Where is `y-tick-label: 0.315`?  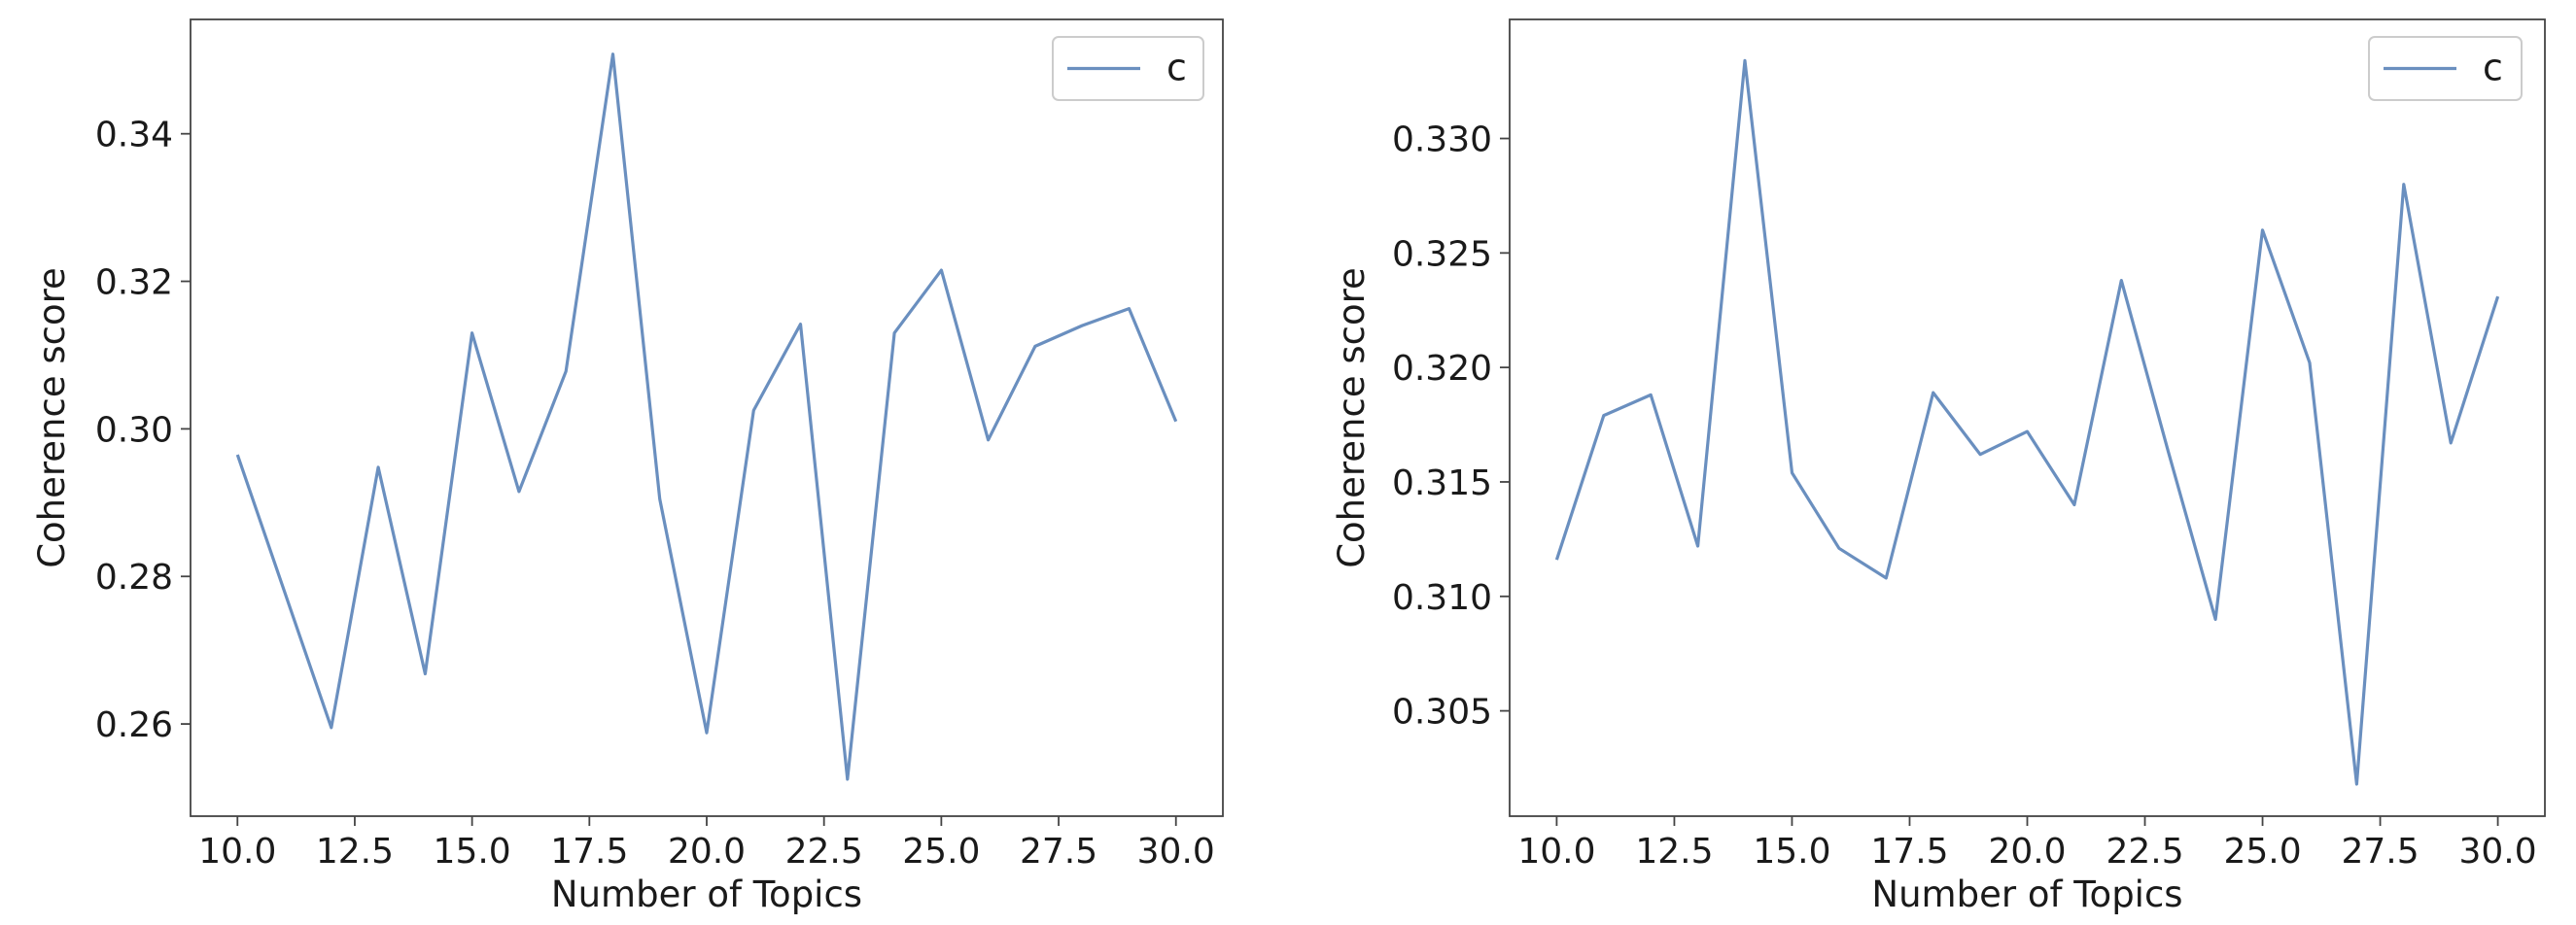
y-tick-label: 0.315 is located at coordinates (1442, 483).